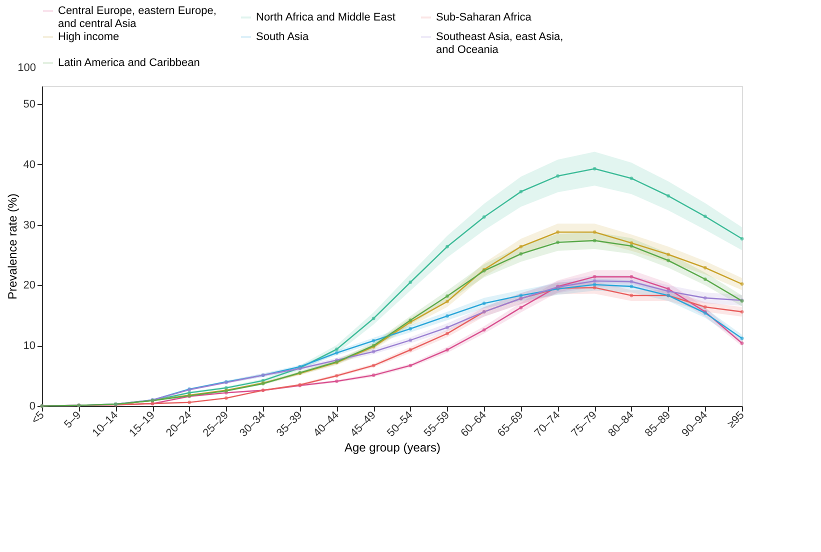 This screenshot has height=552, width=821. Describe the element at coordinates (29, 286) in the screenshot. I see `y-tick-label: 20` at that location.